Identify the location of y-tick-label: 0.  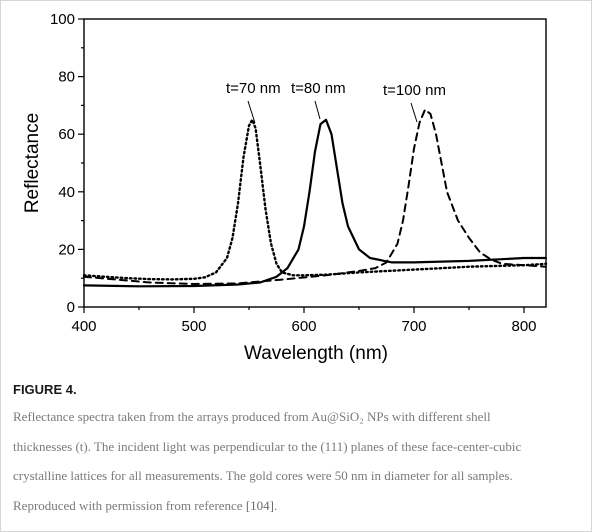
(71, 307).